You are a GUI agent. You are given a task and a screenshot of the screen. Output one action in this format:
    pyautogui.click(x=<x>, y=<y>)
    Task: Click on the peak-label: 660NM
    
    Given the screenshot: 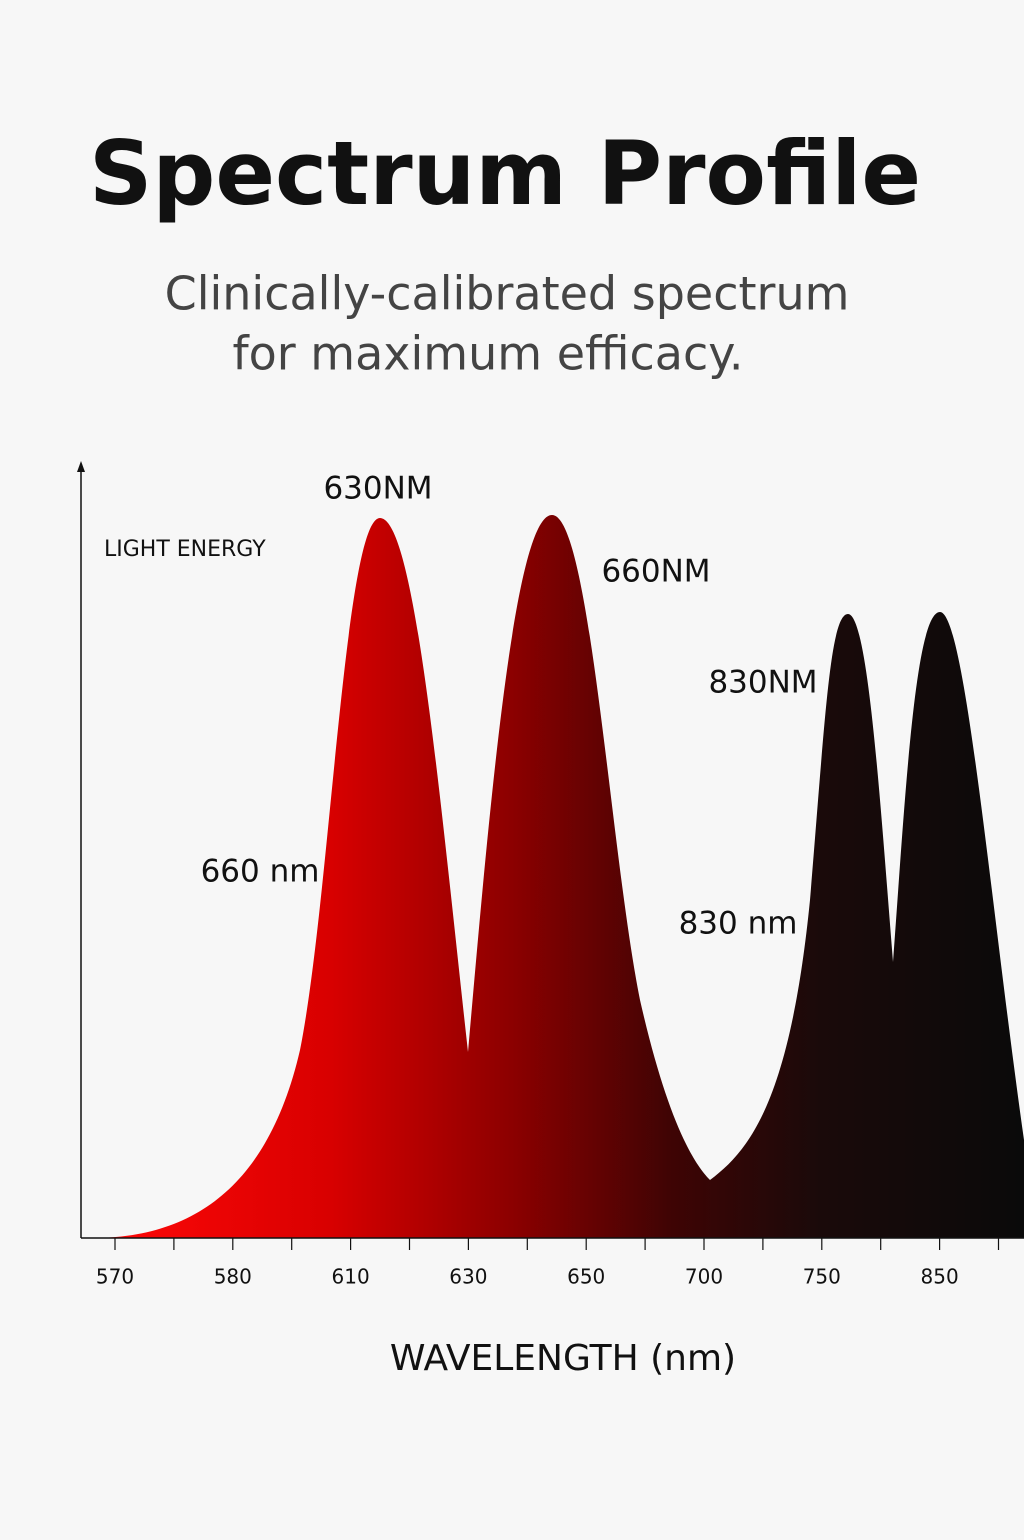 What is the action you would take?
    pyautogui.click(x=655, y=572)
    